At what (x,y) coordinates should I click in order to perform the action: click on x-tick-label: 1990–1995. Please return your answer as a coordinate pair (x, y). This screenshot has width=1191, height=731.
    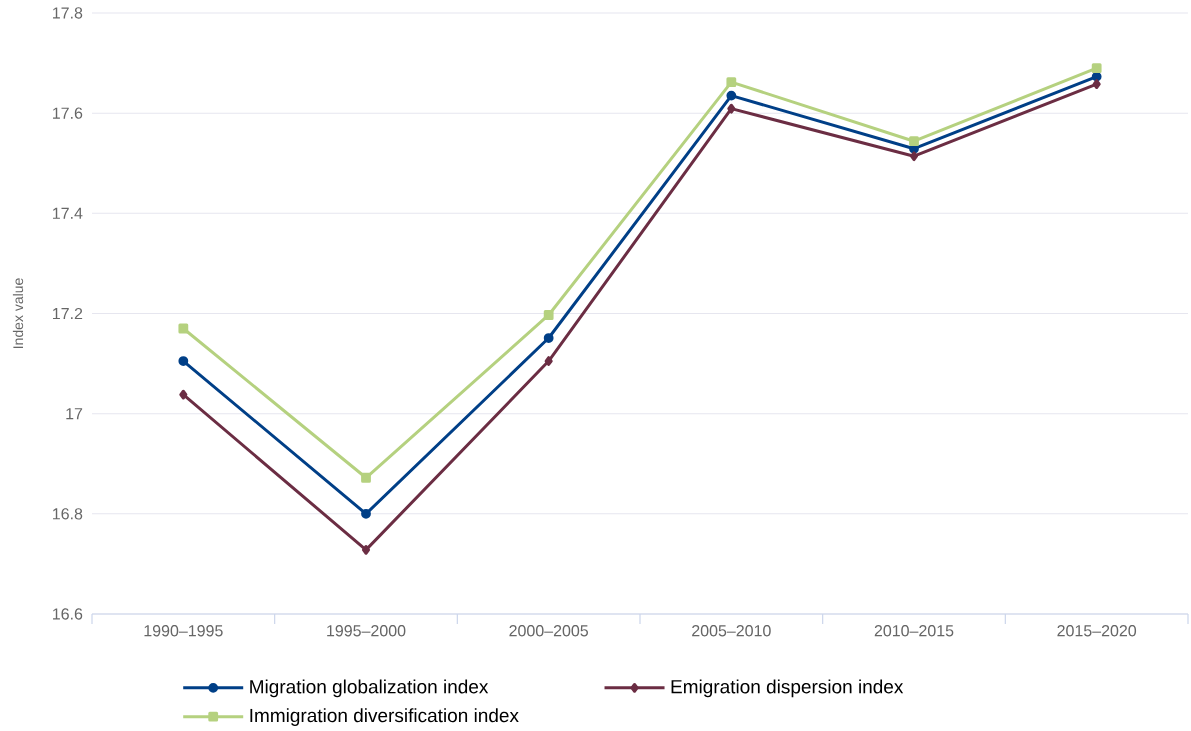
    Looking at the image, I should click on (183, 631).